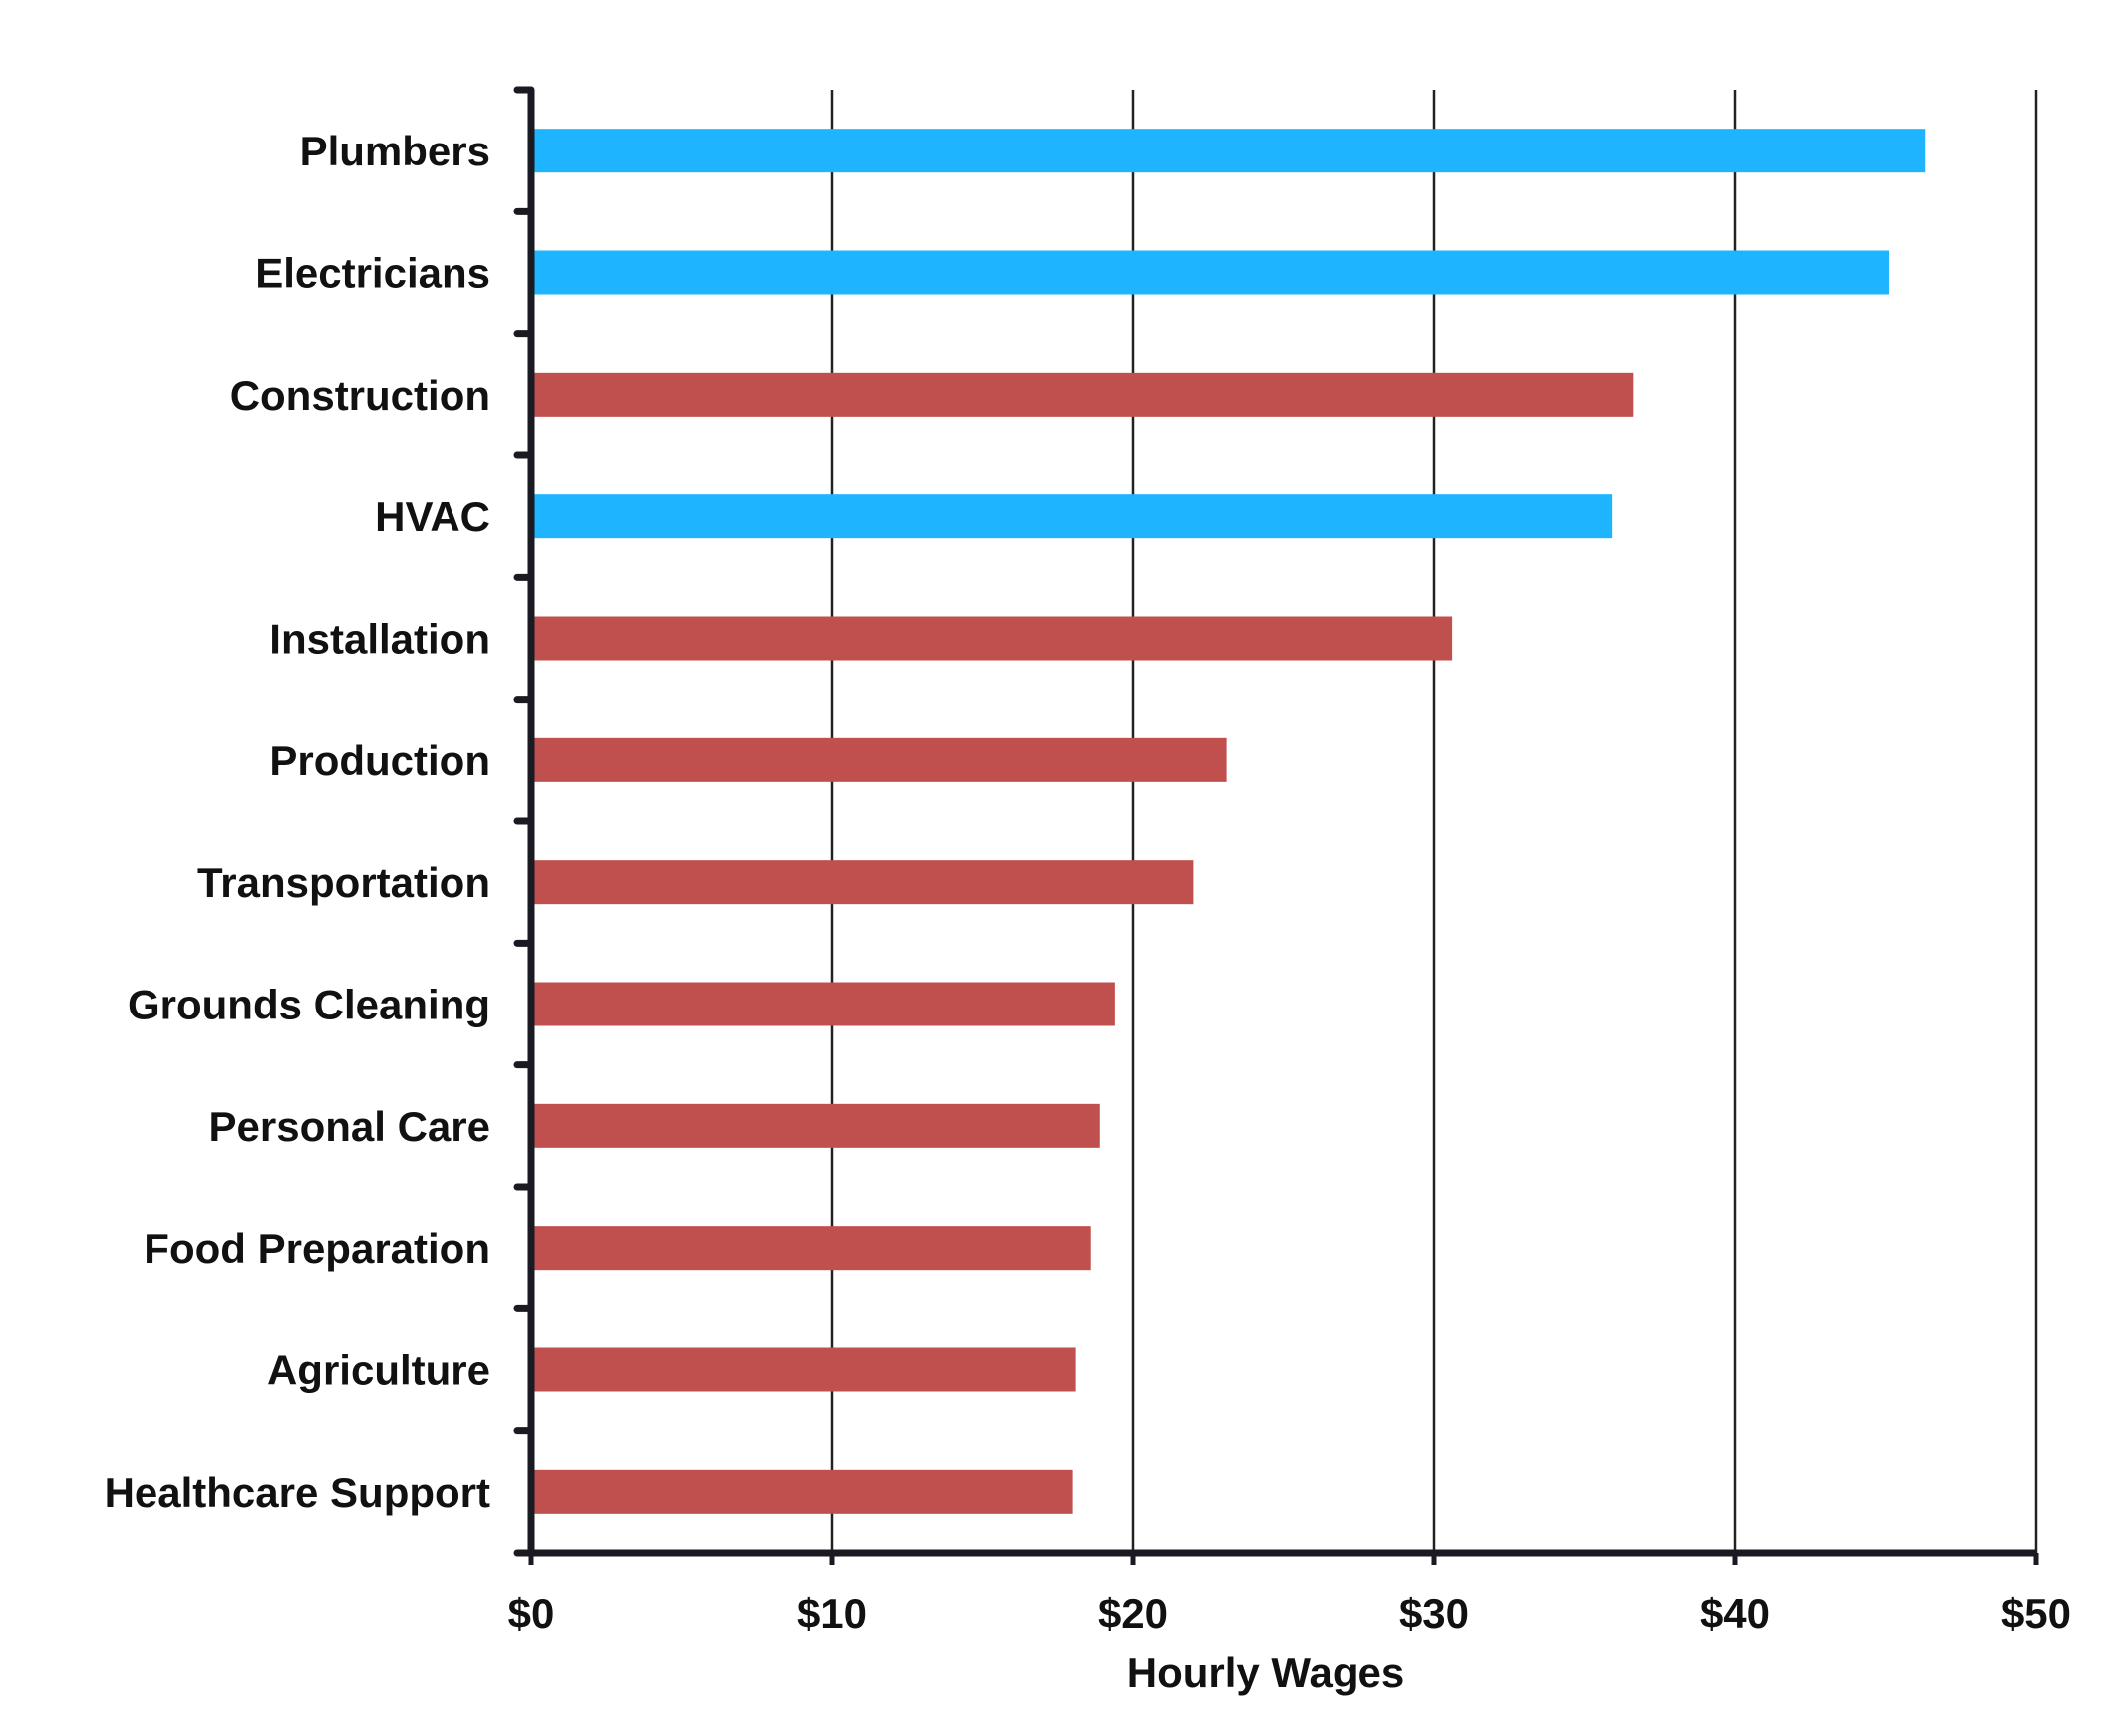  What do you see at coordinates (2036, 1614) in the screenshot?
I see `x-tick-label-50: $50` at bounding box center [2036, 1614].